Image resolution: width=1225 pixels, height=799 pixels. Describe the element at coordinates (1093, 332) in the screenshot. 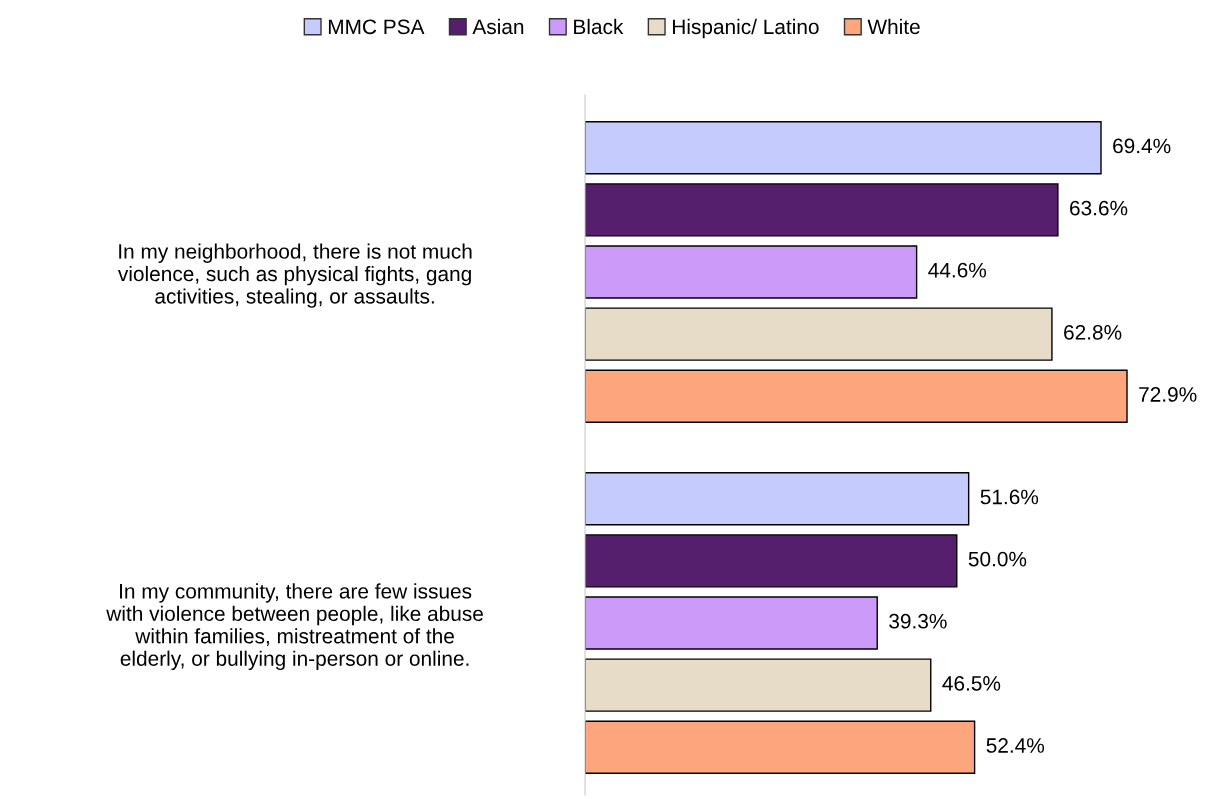

I see `data-label: 62.8%` at that location.